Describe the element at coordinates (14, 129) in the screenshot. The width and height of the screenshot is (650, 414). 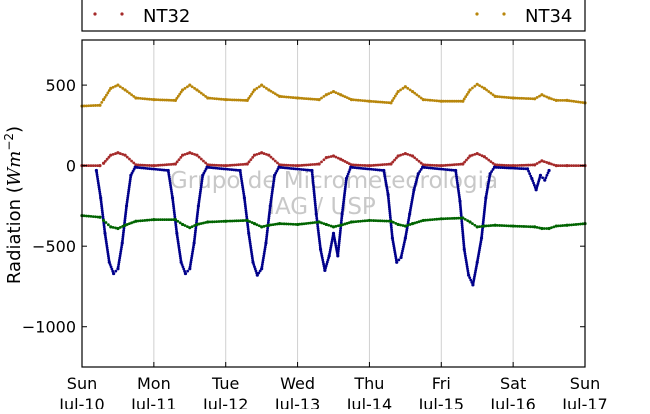
I see `y-axis-label-suffix: )` at that location.